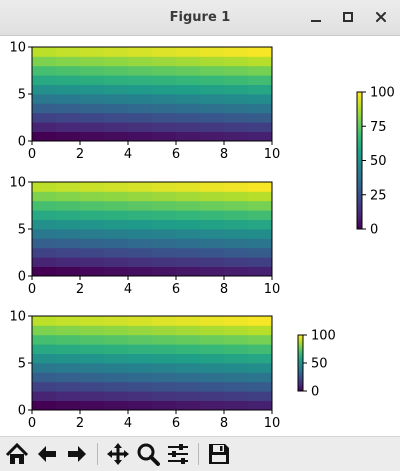  What do you see at coordinates (148, 454) in the screenshot?
I see `zoom-magnifier-icon` at bounding box center [148, 454].